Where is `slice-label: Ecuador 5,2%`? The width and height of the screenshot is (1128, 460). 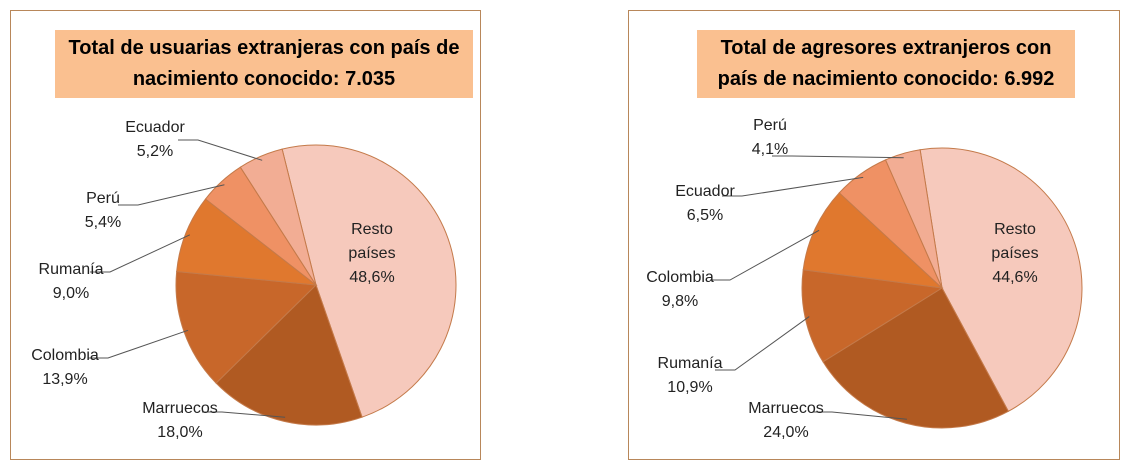
slice-label: Ecuador 5,2% is located at coordinates (155, 140).